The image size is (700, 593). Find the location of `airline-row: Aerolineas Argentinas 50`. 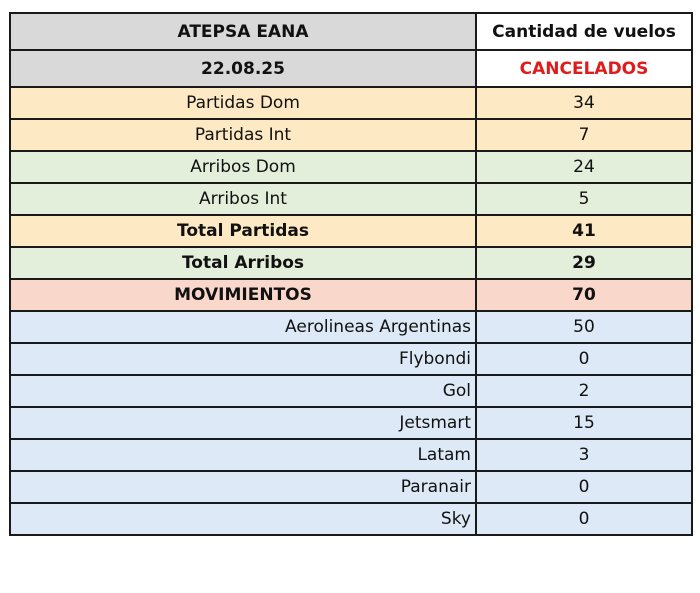

airline-row: Aerolineas Argentinas 50 is located at coordinates (351, 327).